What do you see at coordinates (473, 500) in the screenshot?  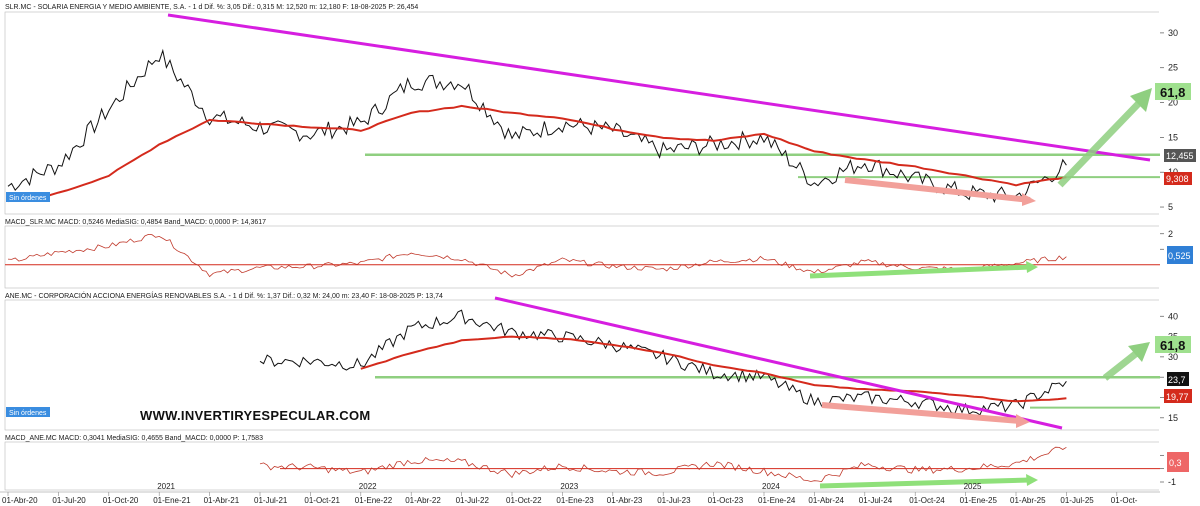 I see `date-tick-label: 01-Jul-22` at bounding box center [473, 500].